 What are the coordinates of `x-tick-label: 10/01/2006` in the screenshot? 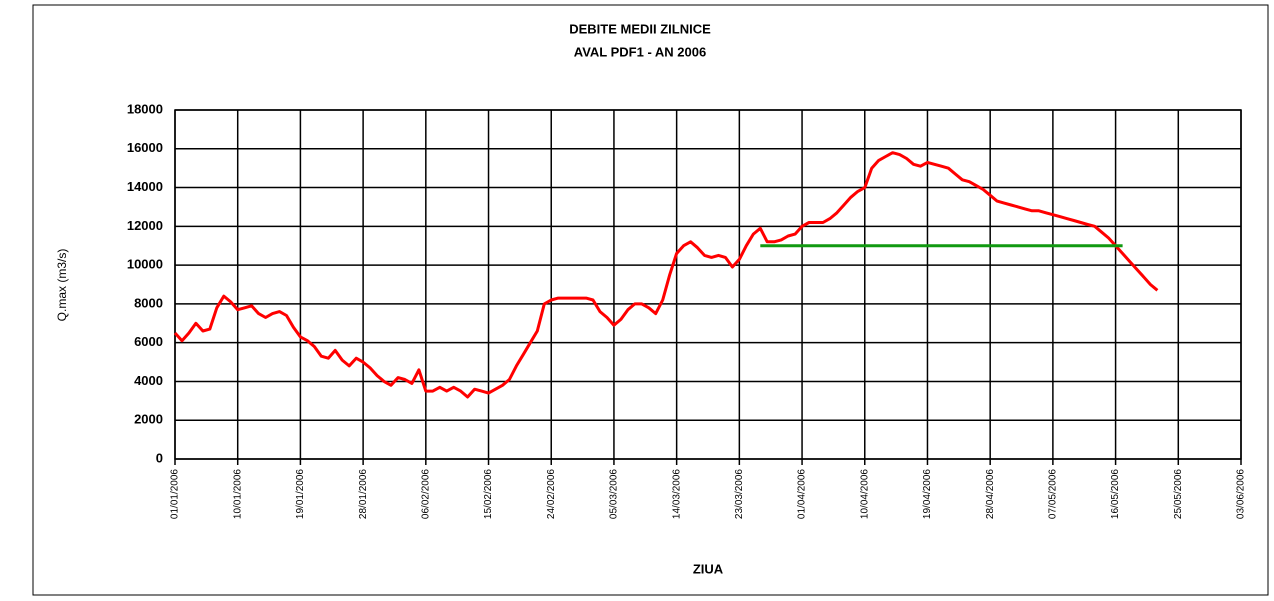 It's located at (237, 494).